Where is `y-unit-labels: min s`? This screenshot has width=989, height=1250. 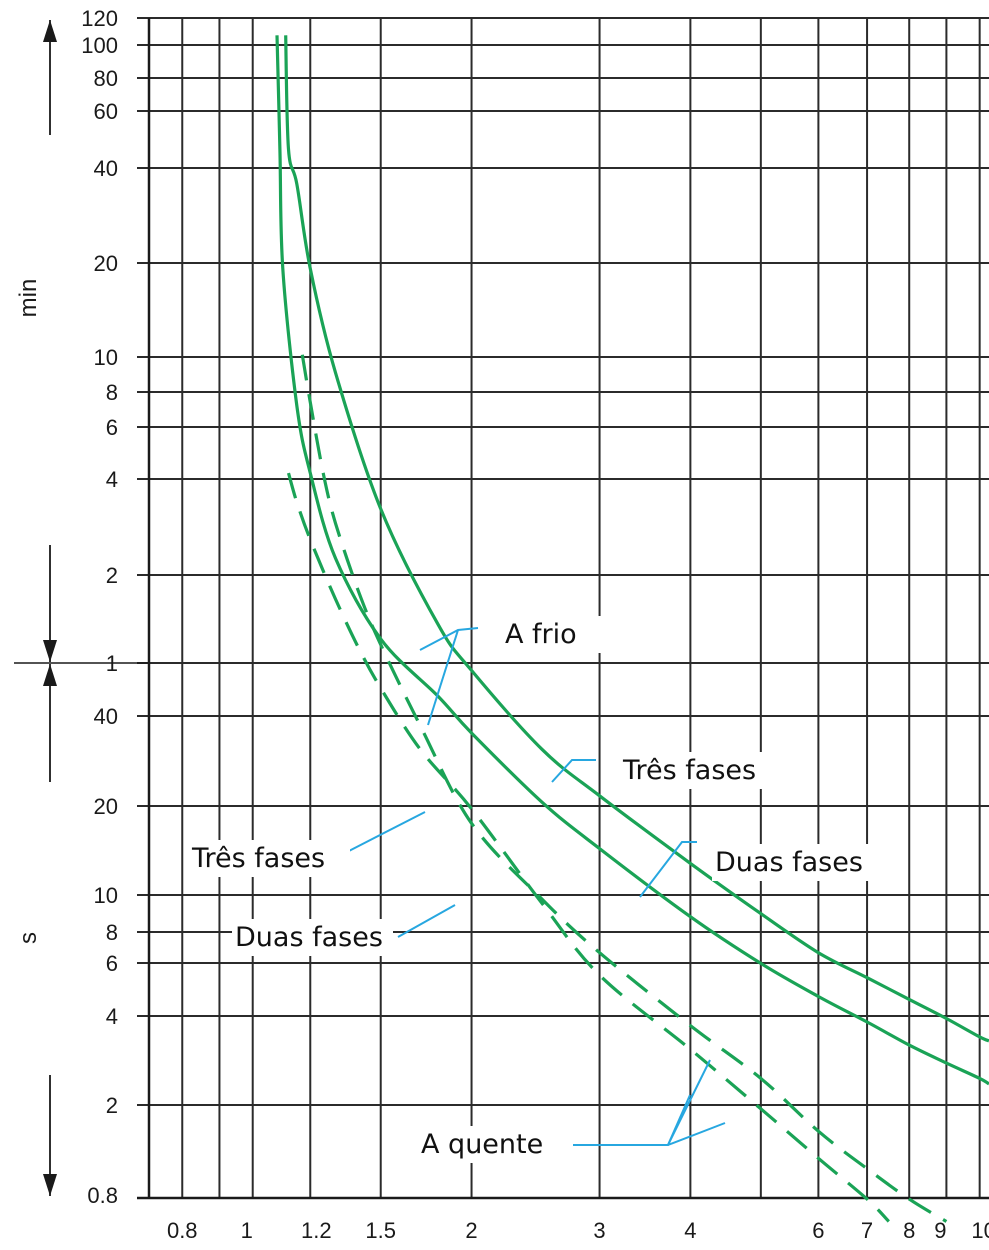 y-unit-labels: min s is located at coordinates (28, 611).